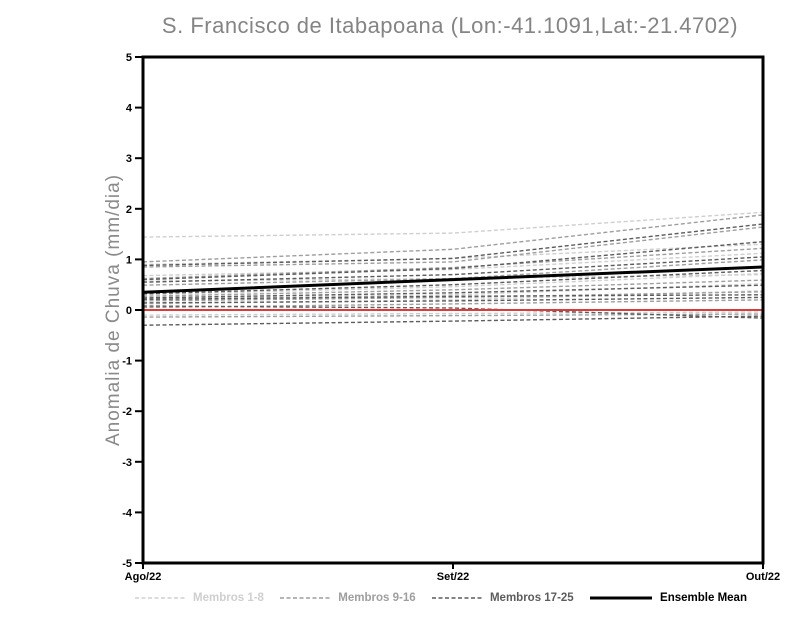 This screenshot has width=800, height=618. I want to click on y-tick-label: 5, so click(129, 58).